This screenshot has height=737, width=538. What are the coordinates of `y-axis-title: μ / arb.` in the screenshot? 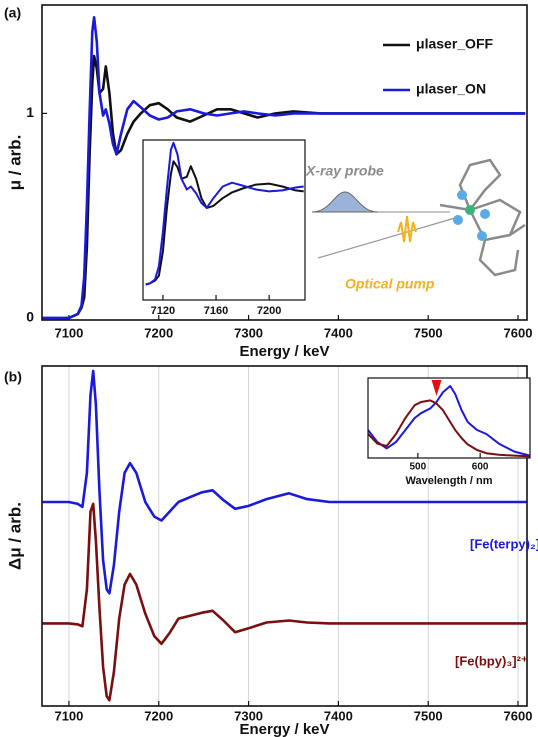 It's located at (14, 163).